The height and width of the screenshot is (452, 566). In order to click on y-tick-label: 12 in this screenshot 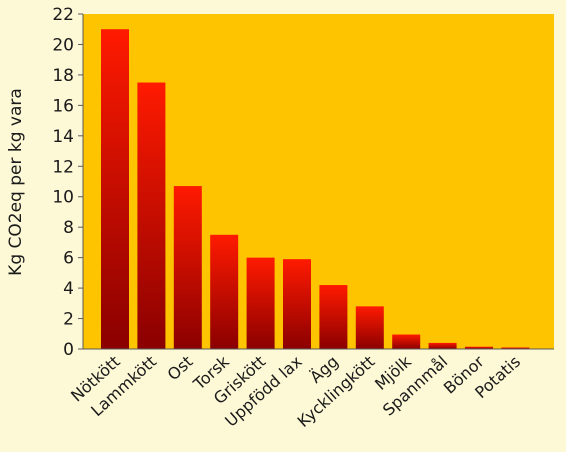, I will do `click(63, 167)`.